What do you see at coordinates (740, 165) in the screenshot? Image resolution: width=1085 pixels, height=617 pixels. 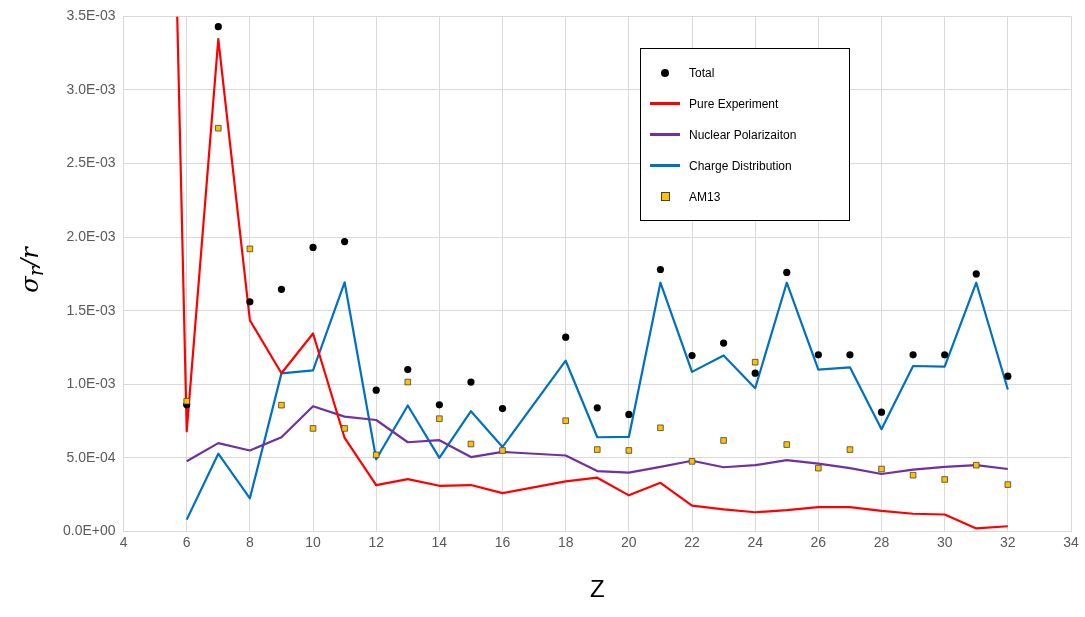 I see `legend-label: Charge Distribution` at bounding box center [740, 165].